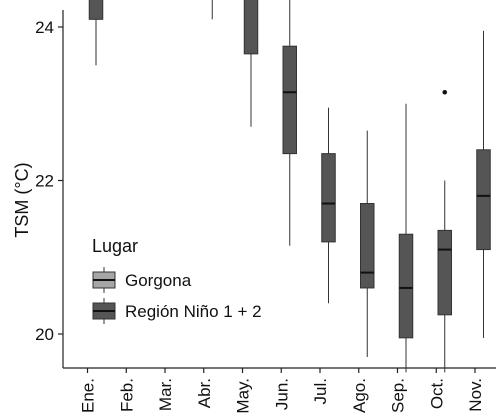  I want to click on legend-label: Región Niño 1 + 2, so click(193, 311).